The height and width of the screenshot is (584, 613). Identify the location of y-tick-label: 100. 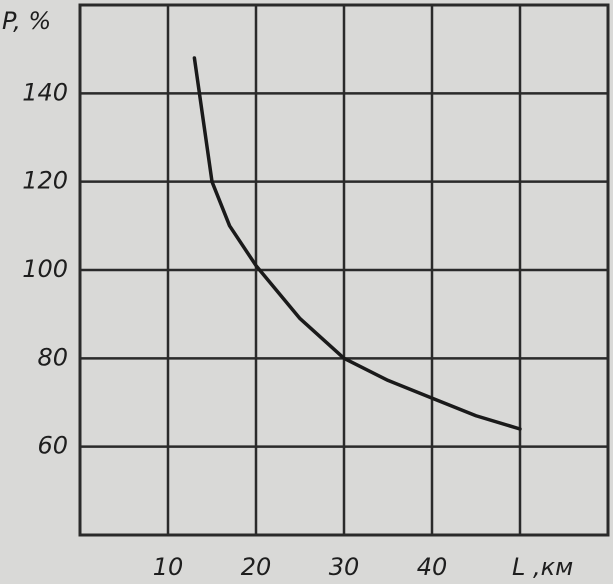
(45, 269).